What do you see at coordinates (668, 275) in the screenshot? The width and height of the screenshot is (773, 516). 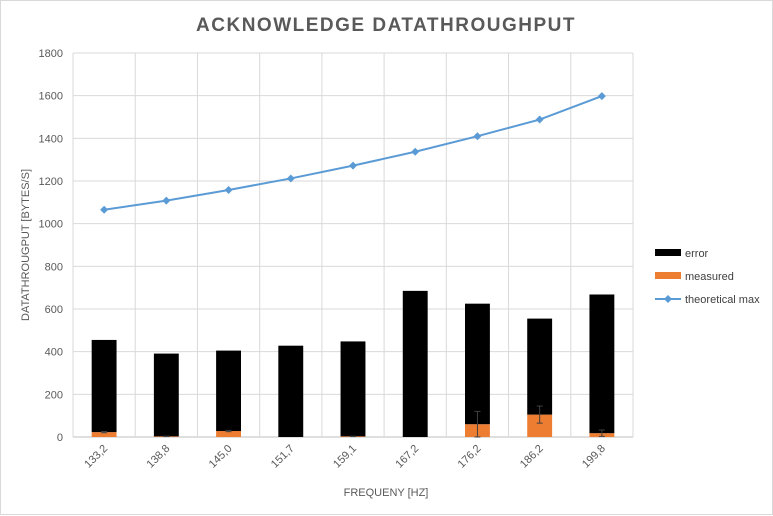 I see `legend-swatch-measured` at bounding box center [668, 275].